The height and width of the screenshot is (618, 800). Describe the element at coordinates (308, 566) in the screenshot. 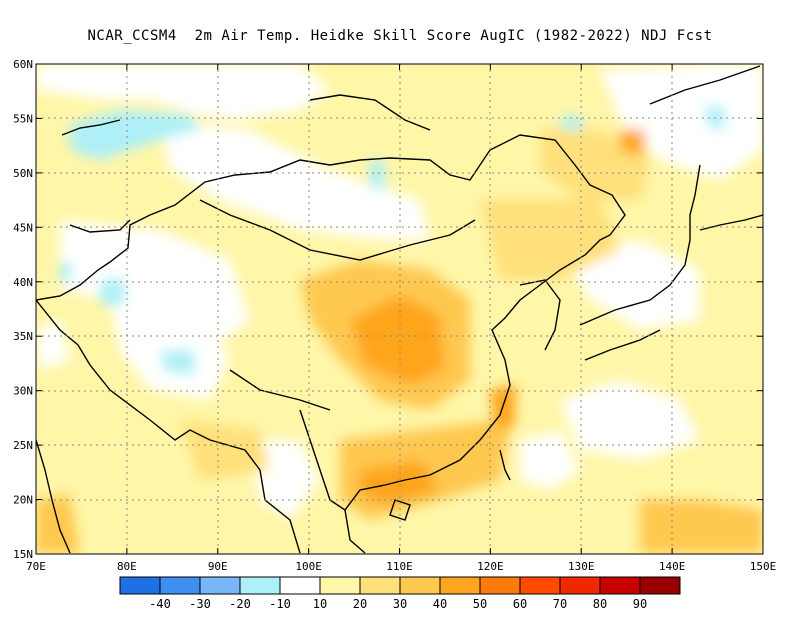

I see `lon-tick-label: 100E` at that location.